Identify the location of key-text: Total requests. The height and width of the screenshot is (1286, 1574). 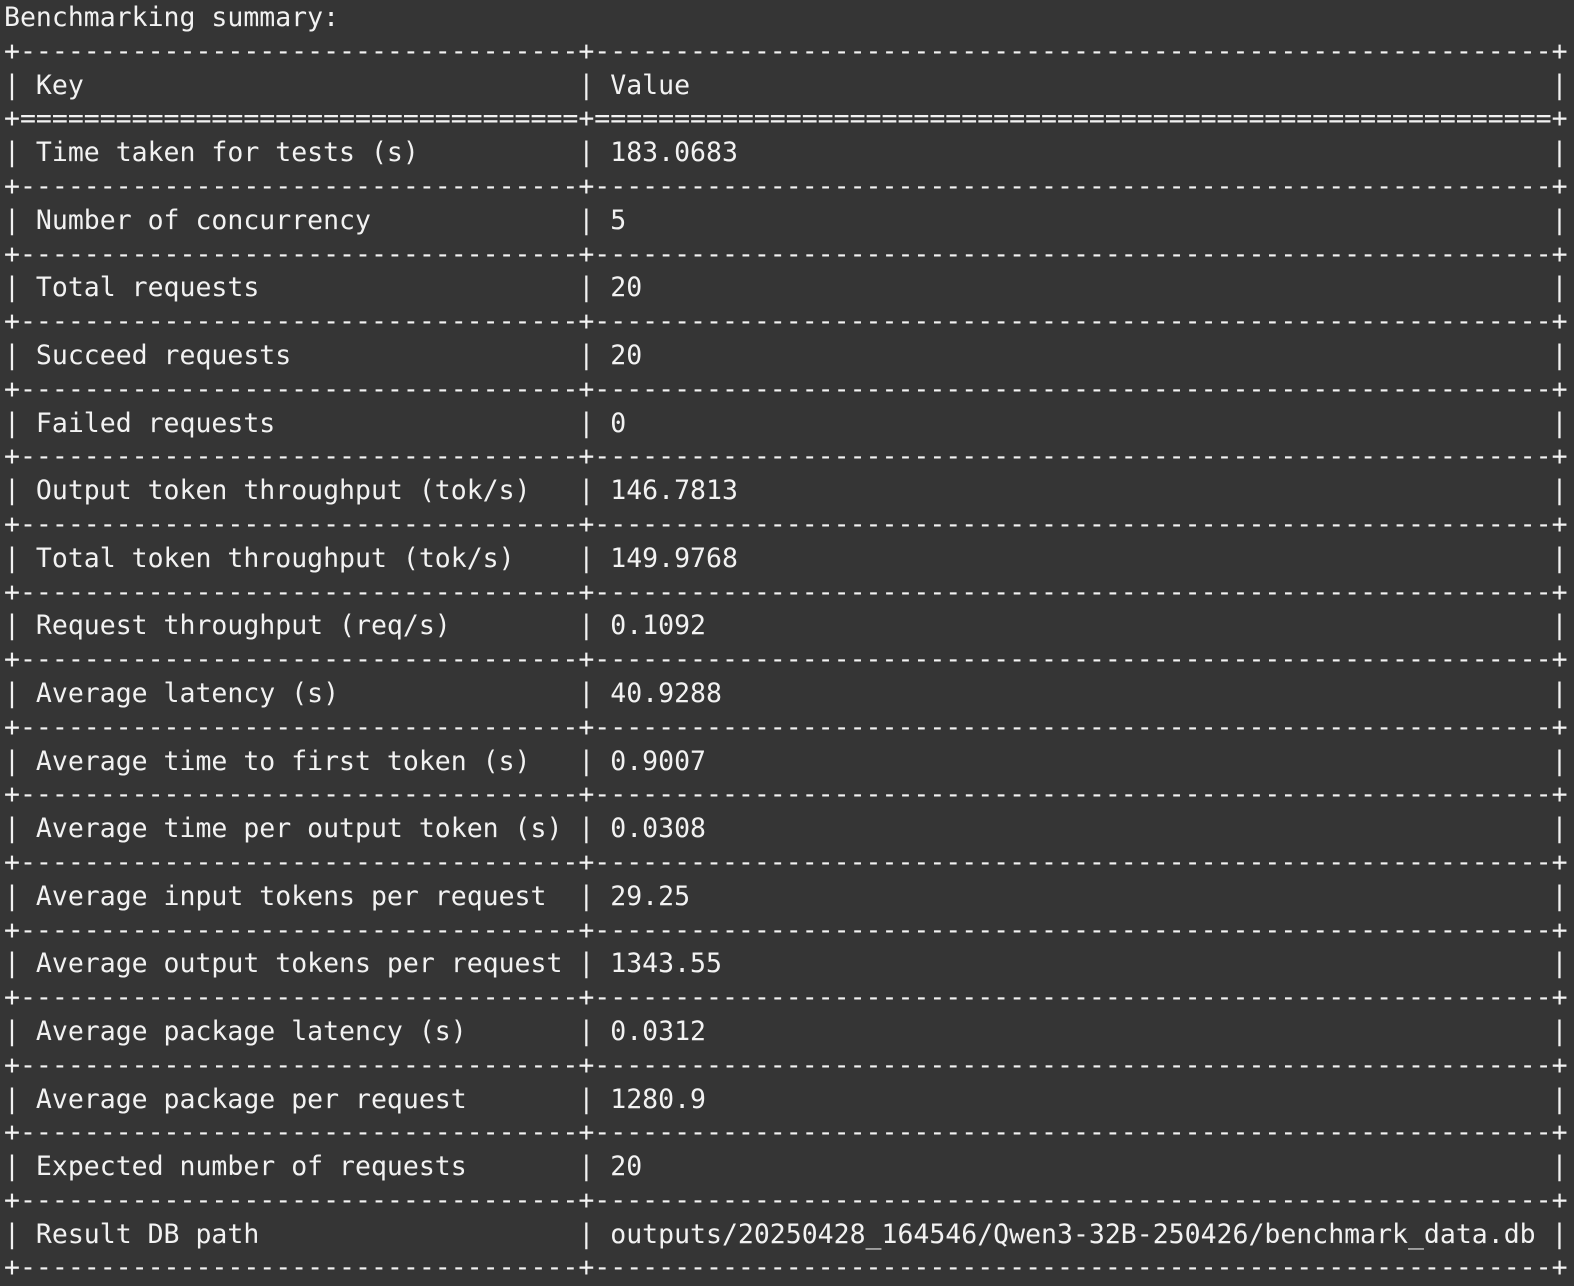
(147, 288).